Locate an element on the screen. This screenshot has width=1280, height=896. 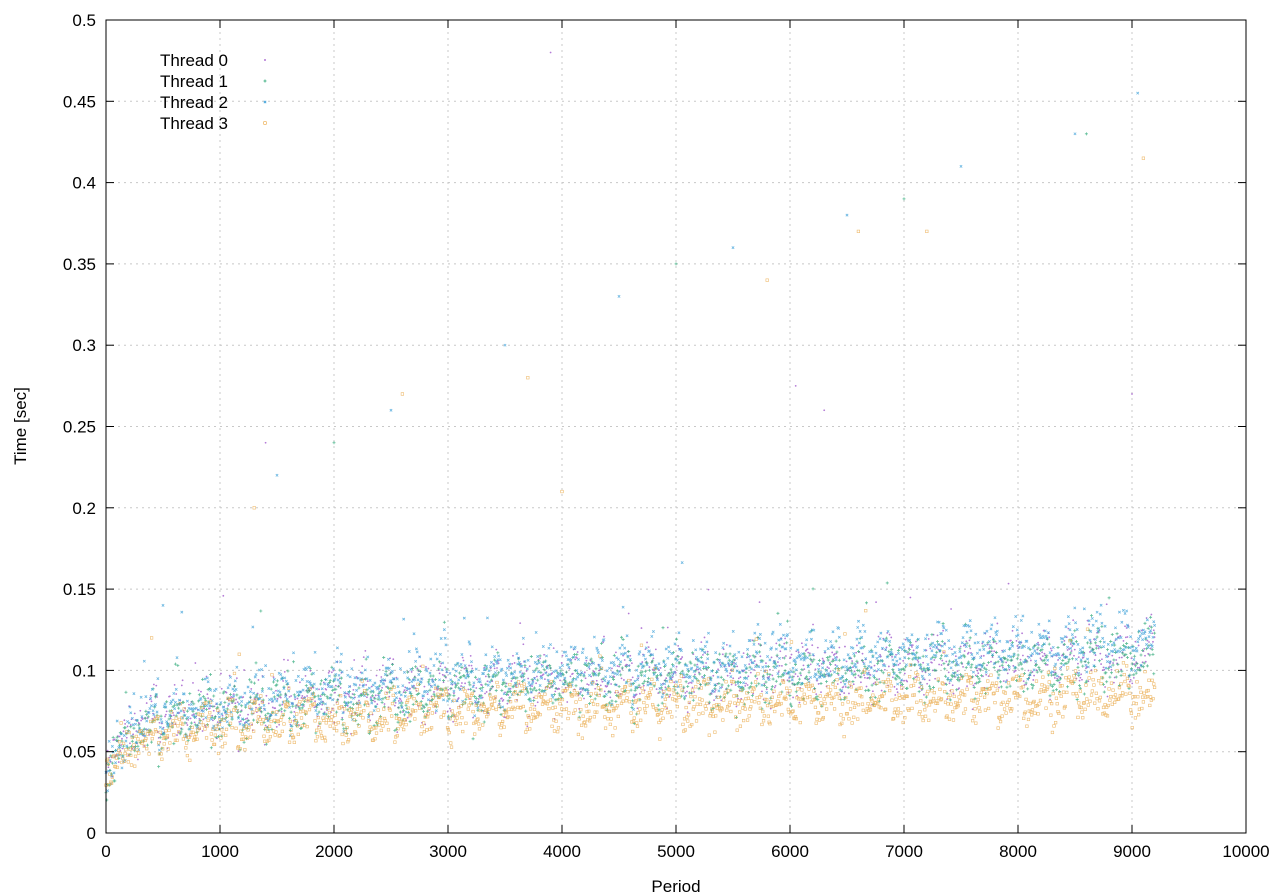
outlier-point is located at coordinates (824, 410).